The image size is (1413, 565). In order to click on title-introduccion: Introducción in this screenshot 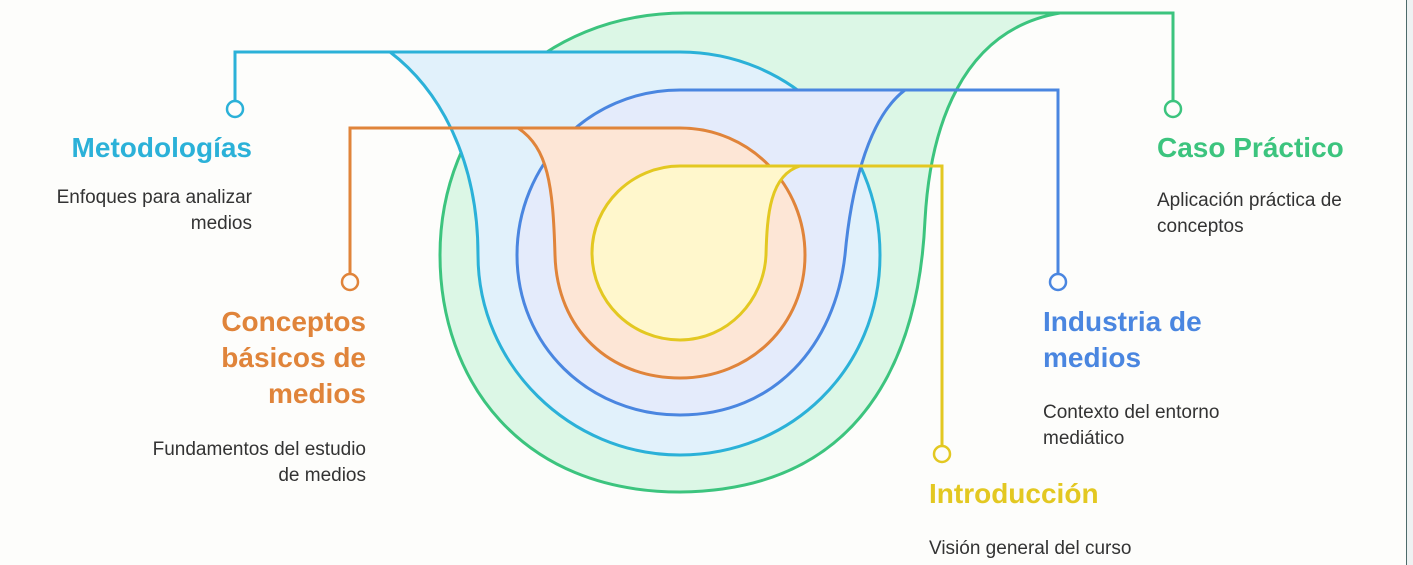, I will do `click(1014, 493)`.